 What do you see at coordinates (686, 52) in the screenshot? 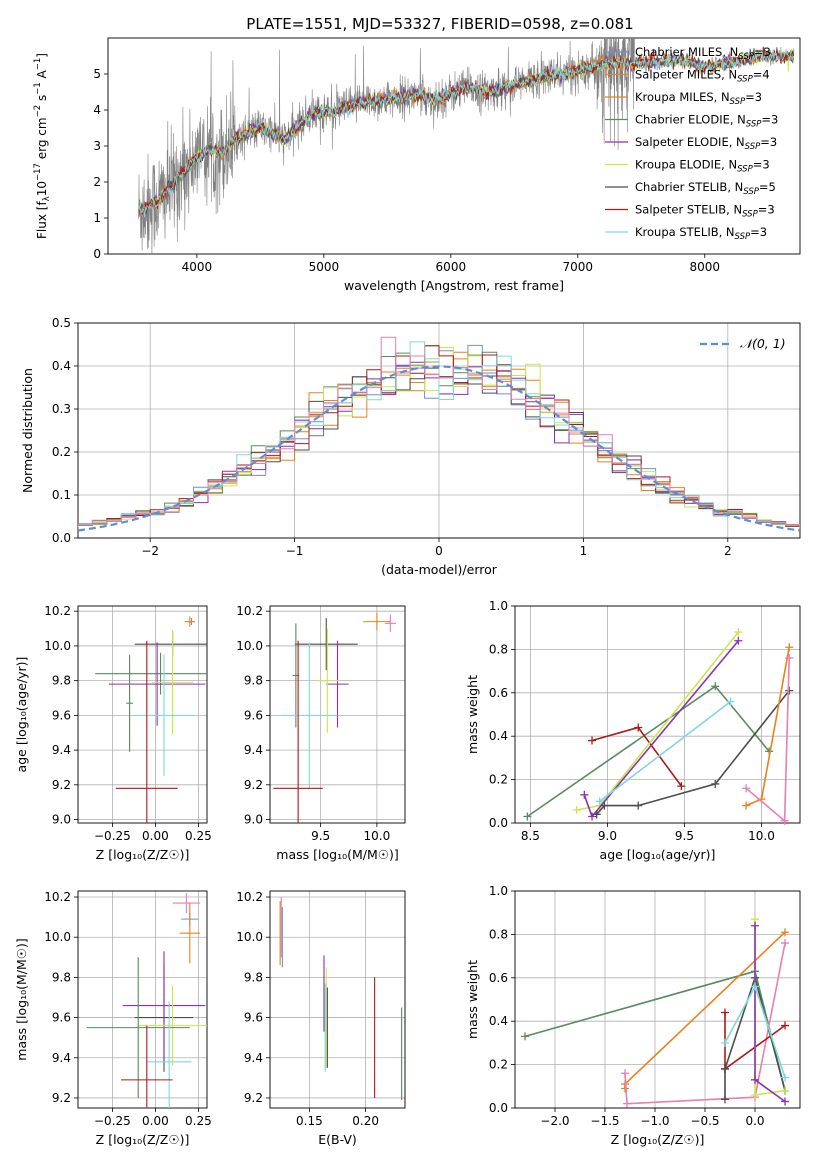
I see `legend-label-text: Chabrier MILES, N` at bounding box center [686, 52].